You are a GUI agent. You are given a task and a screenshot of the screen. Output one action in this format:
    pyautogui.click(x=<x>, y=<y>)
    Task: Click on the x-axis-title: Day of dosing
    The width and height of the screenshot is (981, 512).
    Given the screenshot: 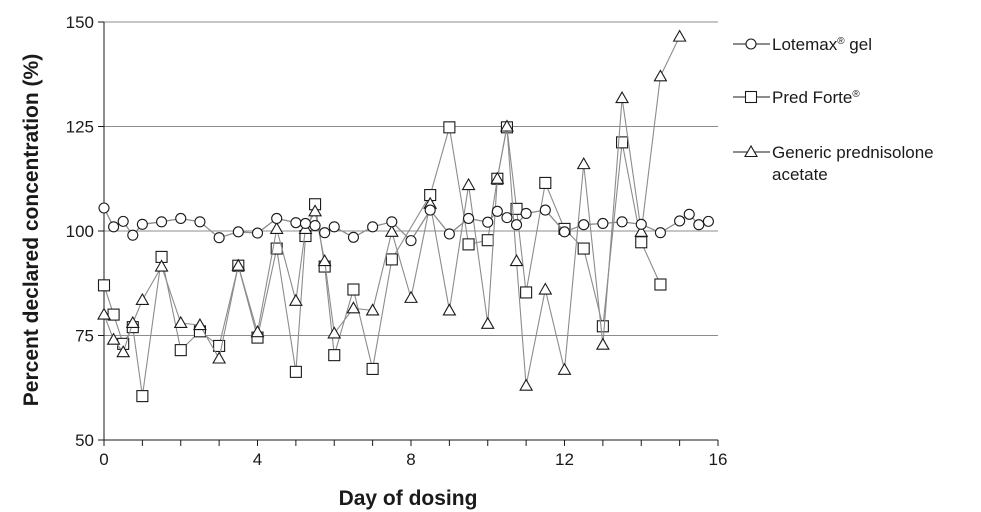 What is the action you would take?
    pyautogui.click(x=408, y=498)
    